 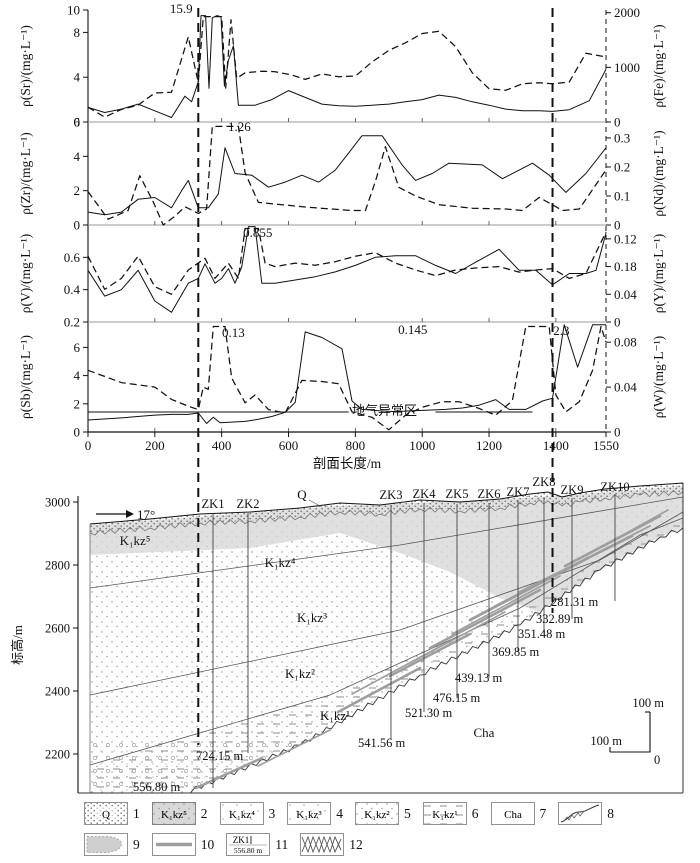 What do you see at coordinates (561, 330) in the screenshot?
I see `peak-annotation: 2.3` at bounding box center [561, 330].